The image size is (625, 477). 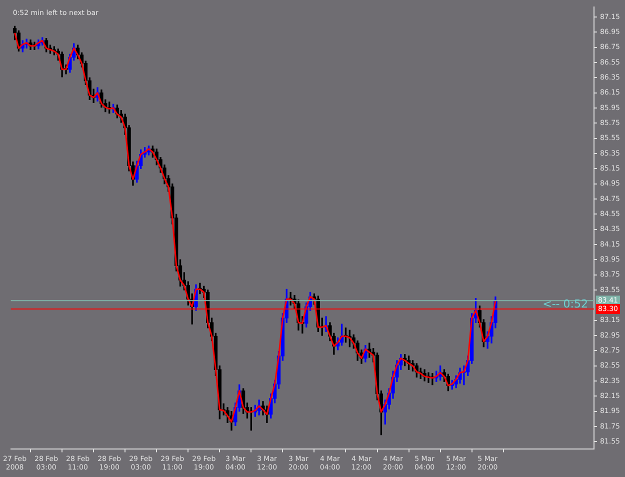 I want to click on annotation: <-- 0:52, so click(x=565, y=303).